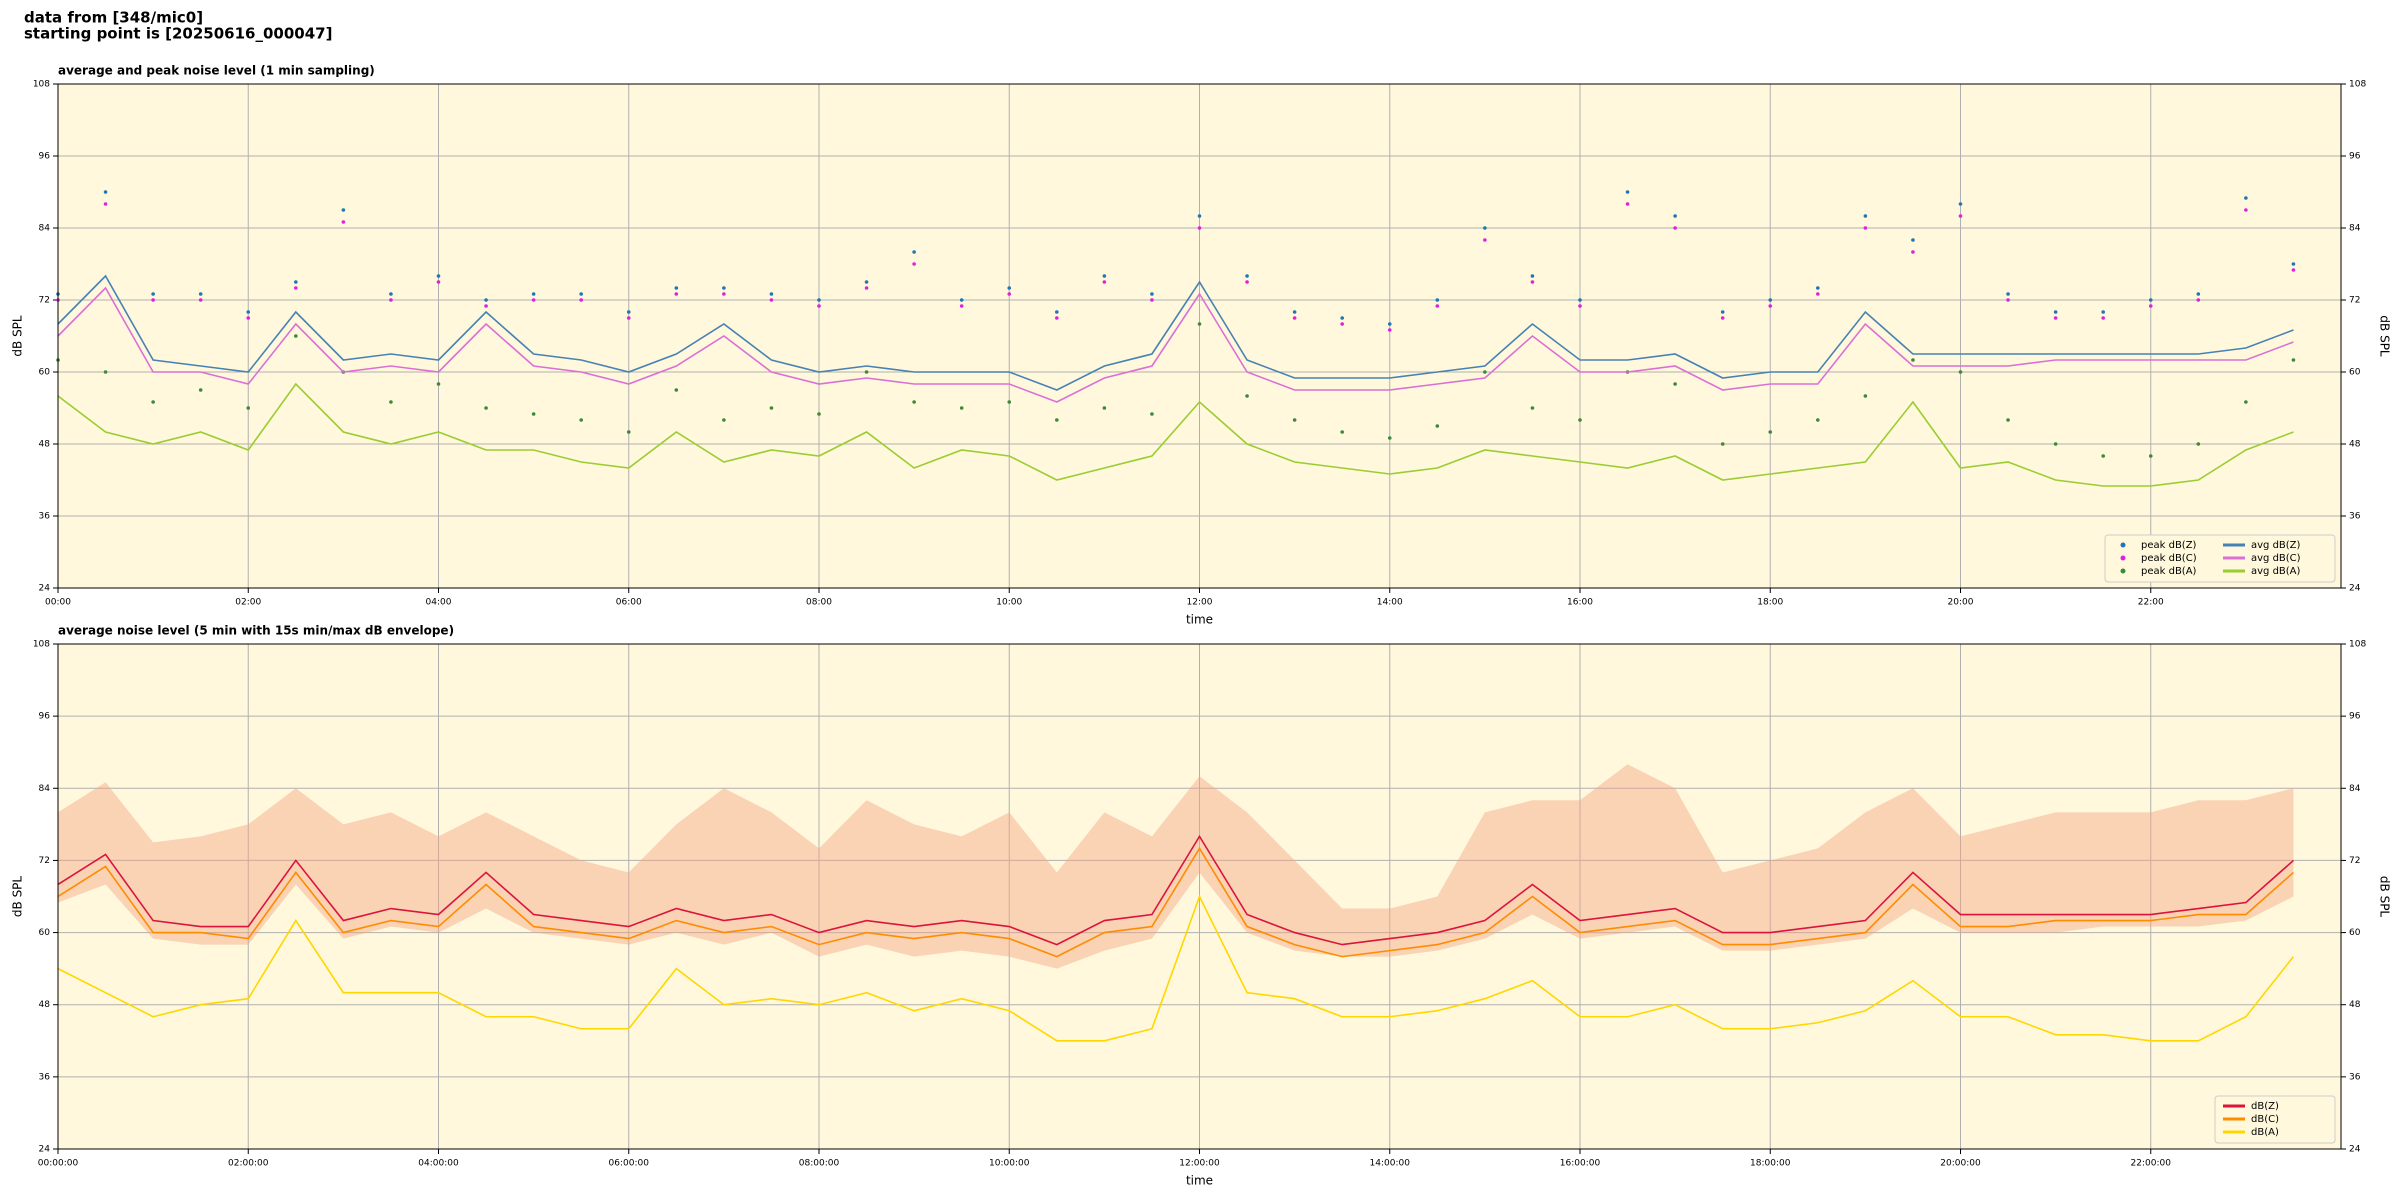 The width and height of the screenshot is (2400, 1204). Describe the element at coordinates (45, 373) in the screenshot. I see `y-tick-label: 60` at that location.